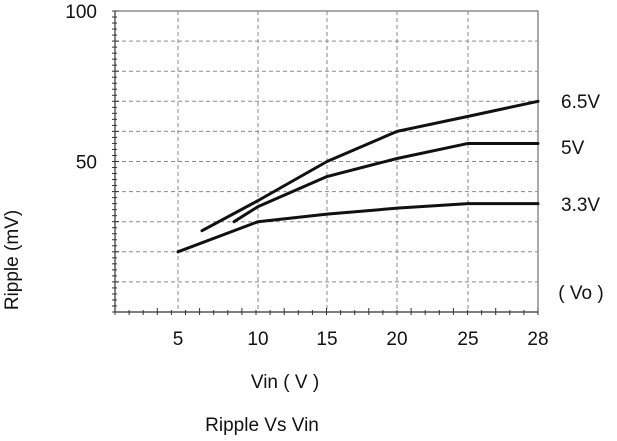 The image size is (617, 441). Describe the element at coordinates (580, 293) in the screenshot. I see `legend-title: ( Vo )` at that location.